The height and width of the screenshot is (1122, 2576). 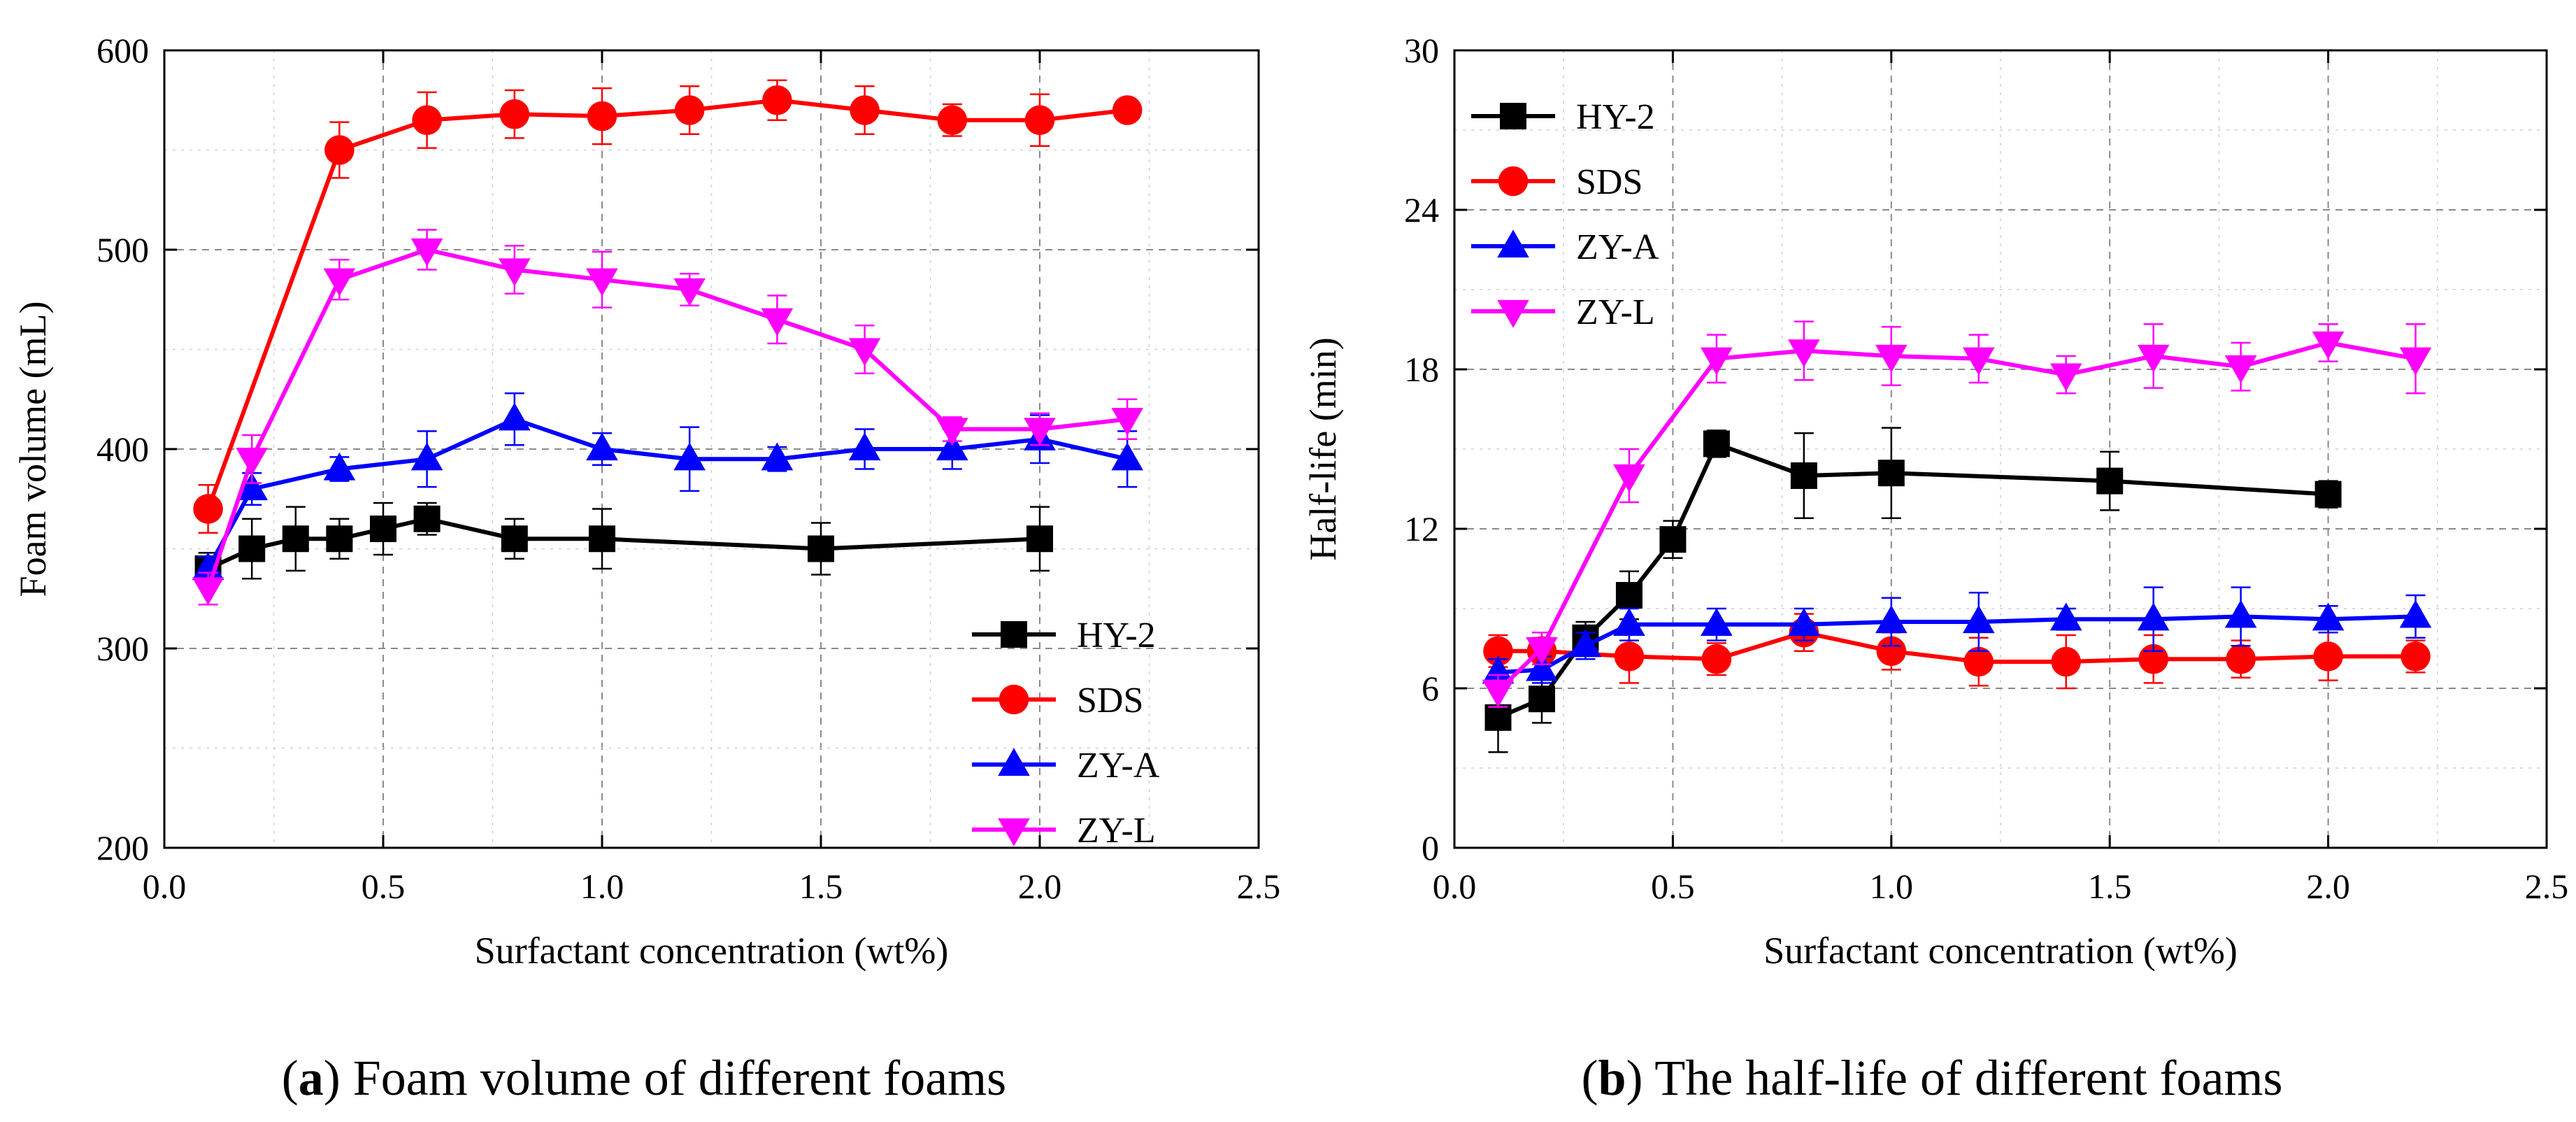 What do you see at coordinates (1615, 117) in the screenshot?
I see `legend-label-hy-2: HY-2` at bounding box center [1615, 117].